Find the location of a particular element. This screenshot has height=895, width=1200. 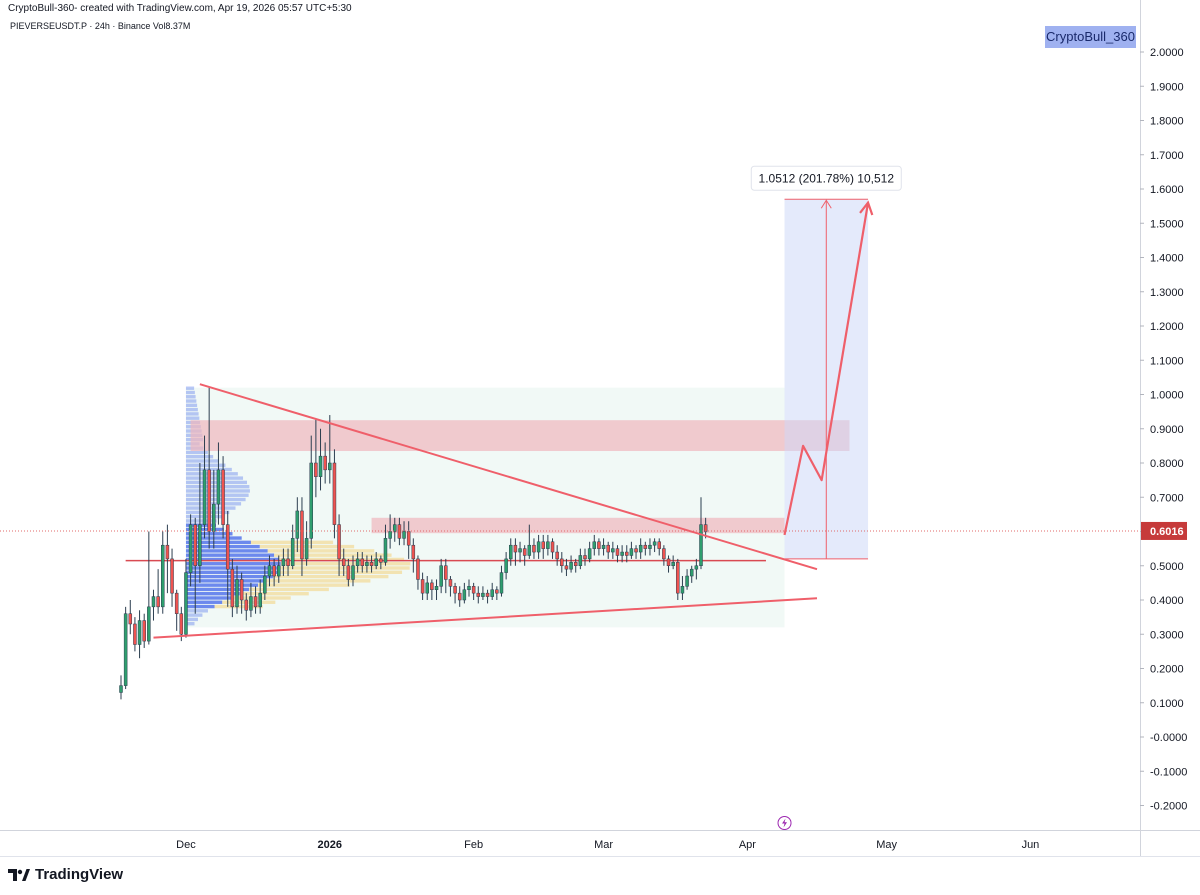

tradingview-brand: TradingView is located at coordinates (65, 874).